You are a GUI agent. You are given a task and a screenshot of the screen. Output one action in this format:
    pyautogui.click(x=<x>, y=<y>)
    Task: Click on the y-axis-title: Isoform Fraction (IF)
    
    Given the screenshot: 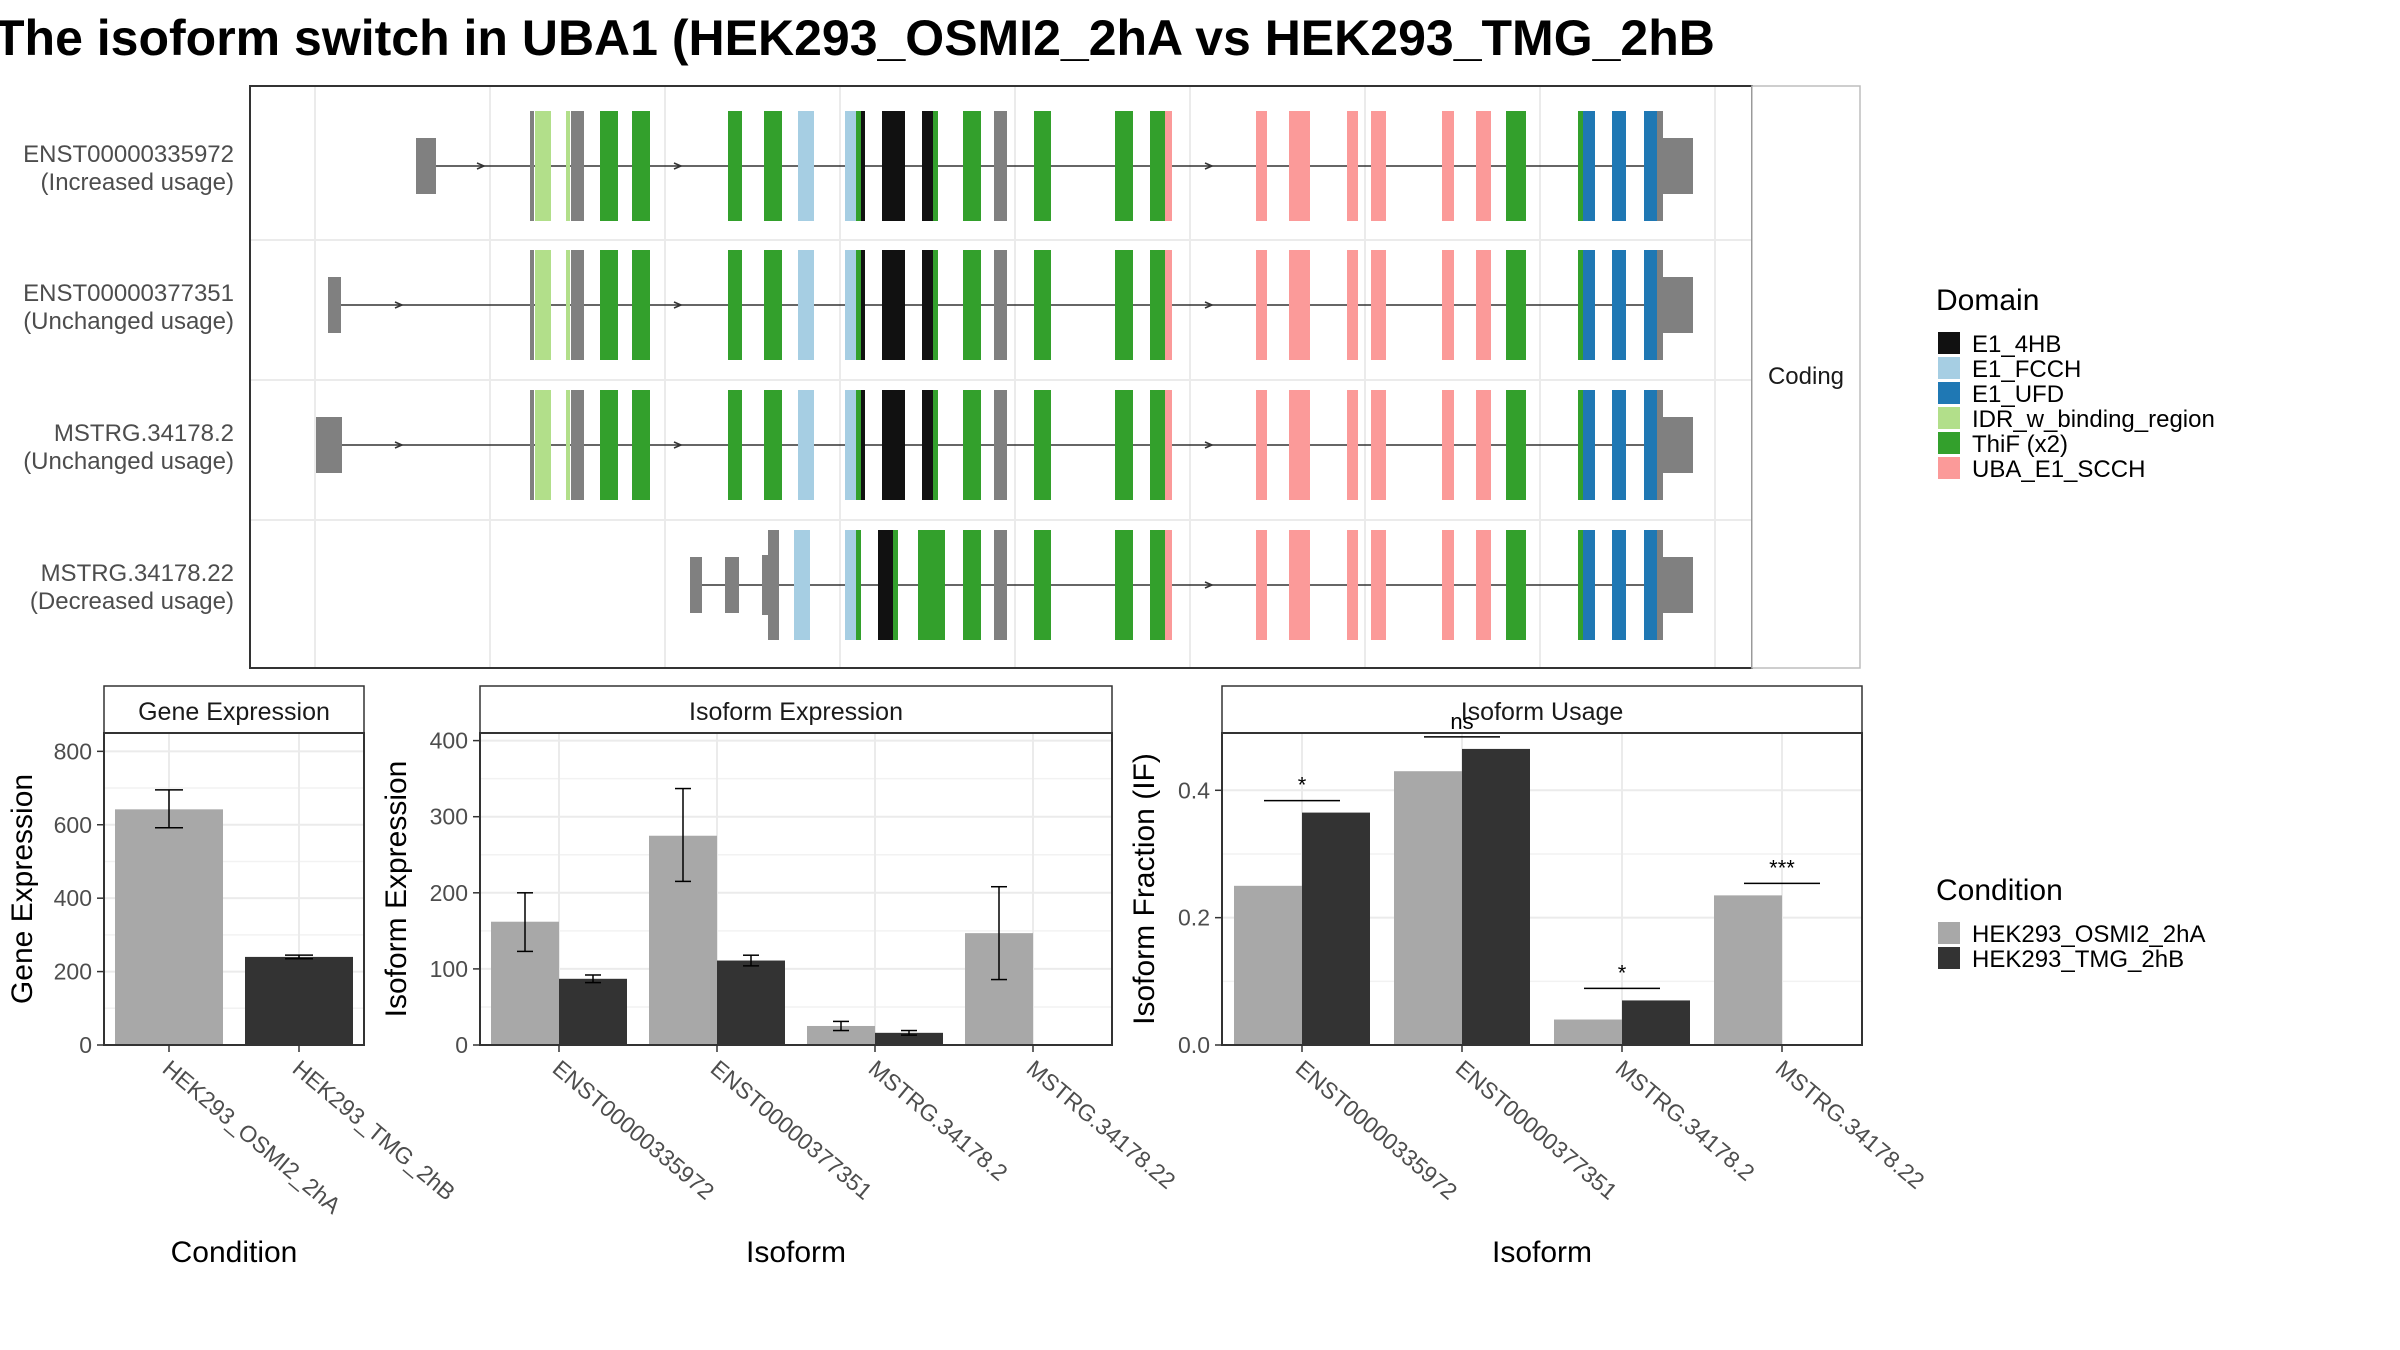 What is the action you would take?
    pyautogui.click(x=1144, y=889)
    